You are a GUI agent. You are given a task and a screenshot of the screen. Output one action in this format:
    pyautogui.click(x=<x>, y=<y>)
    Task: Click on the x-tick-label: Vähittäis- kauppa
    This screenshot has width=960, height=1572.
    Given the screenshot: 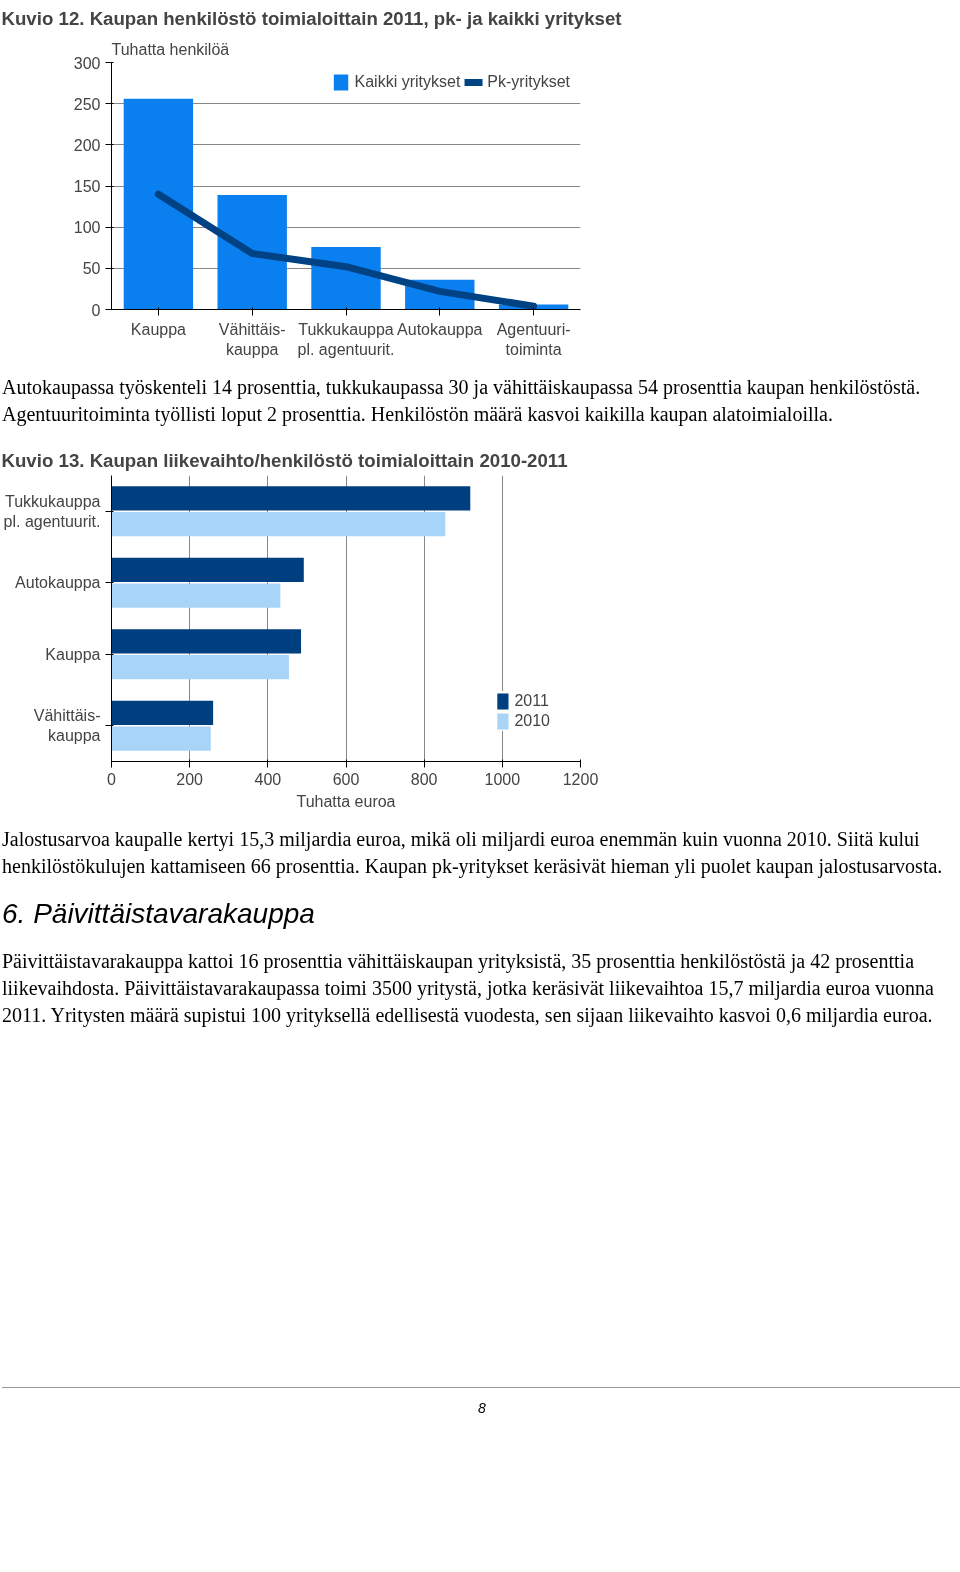 What is the action you would take?
    pyautogui.click(x=252, y=339)
    